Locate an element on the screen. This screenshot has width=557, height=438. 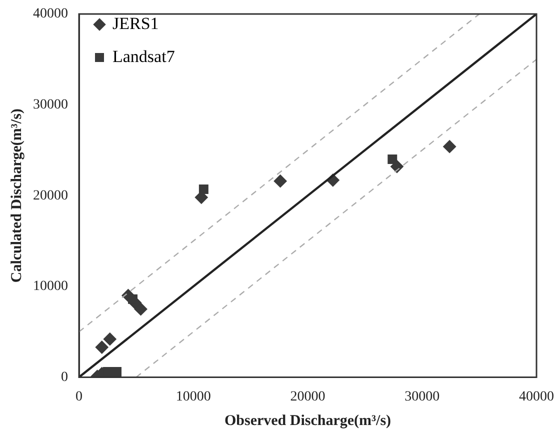
y-tick-label: 10000 is located at coordinates (50, 286).